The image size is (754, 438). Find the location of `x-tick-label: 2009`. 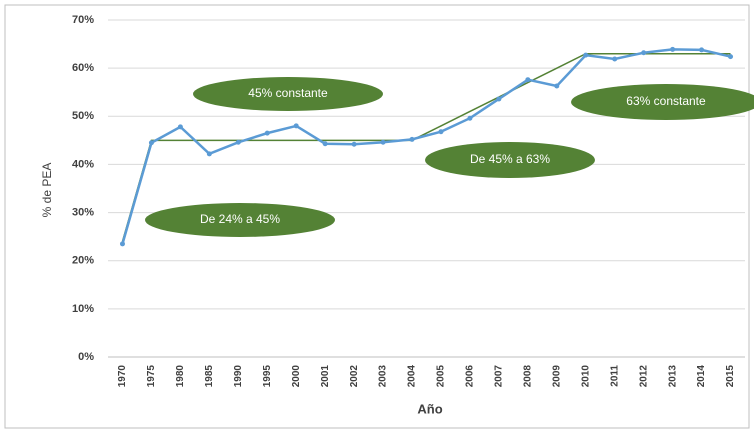

x-tick-label: 2009 is located at coordinates (556, 376).